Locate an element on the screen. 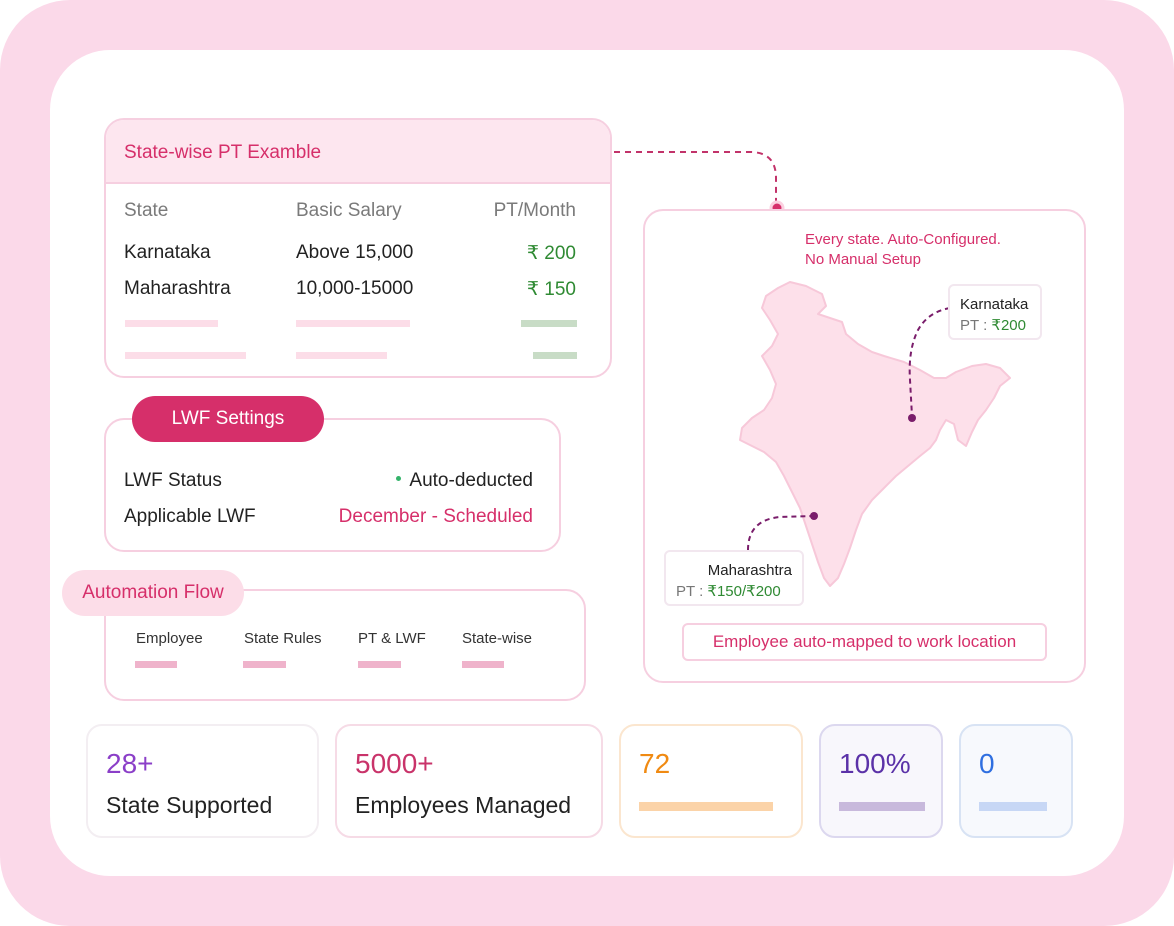 The height and width of the screenshot is (926, 1174). pt-table-title: State-wise PT Examble is located at coordinates (223, 152).